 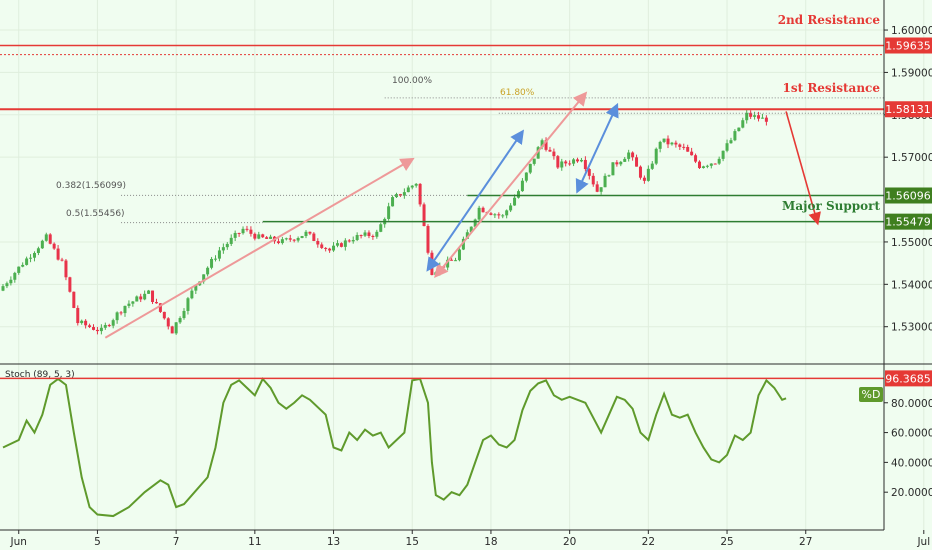 I want to click on fib-100-label: 100.00%, so click(x=412, y=81).